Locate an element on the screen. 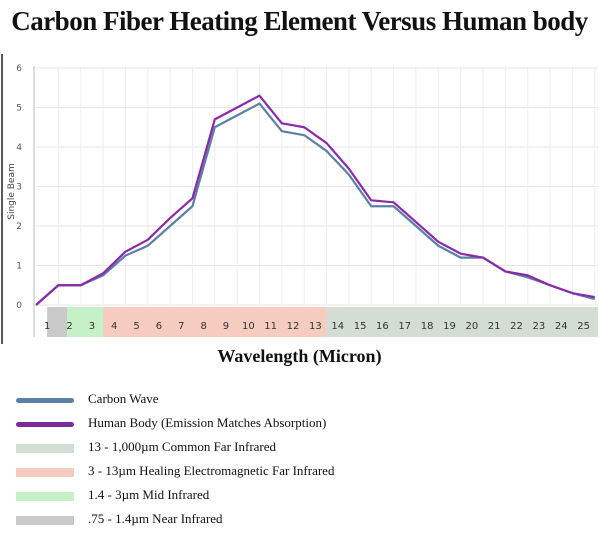 Image resolution: width=599 pixels, height=537 pixels. y-tick-label: 4 is located at coordinates (19, 148).